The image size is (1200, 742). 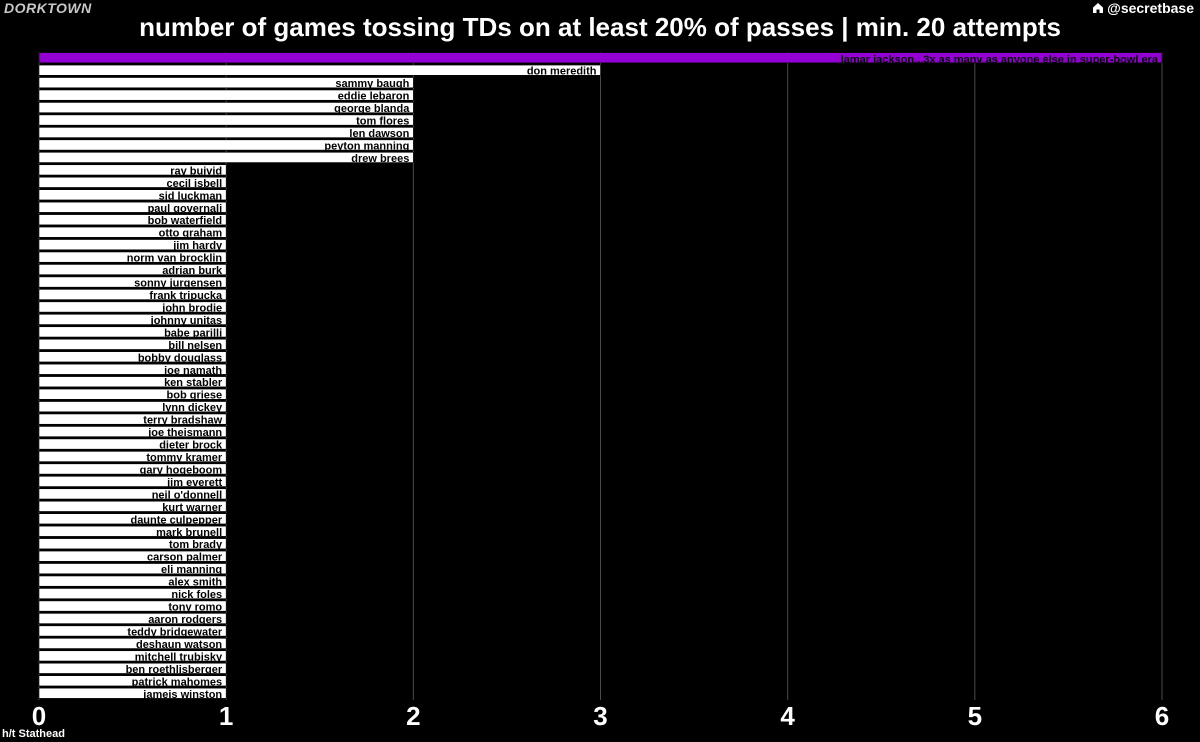 I want to click on bar-label-12: paul governali, so click(x=185, y=209).